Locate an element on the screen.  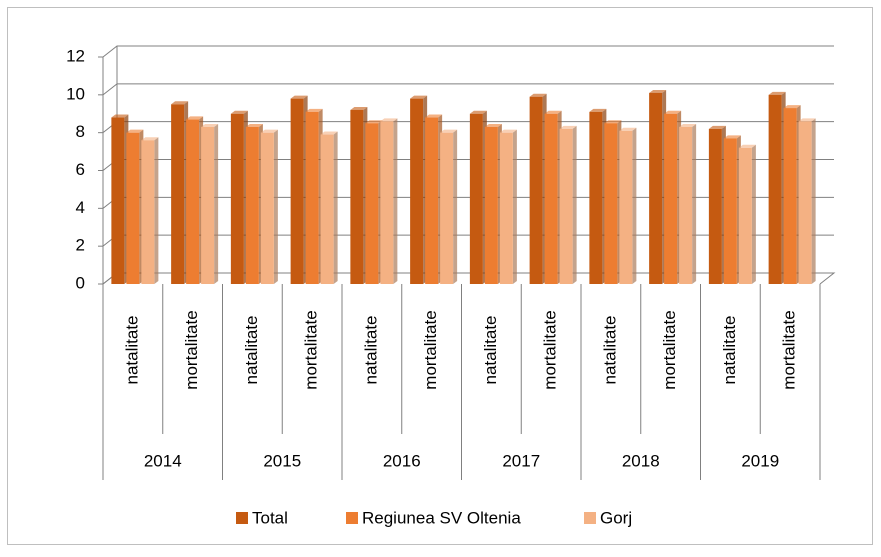
y-tick-label: 4 is located at coordinates (80, 207).